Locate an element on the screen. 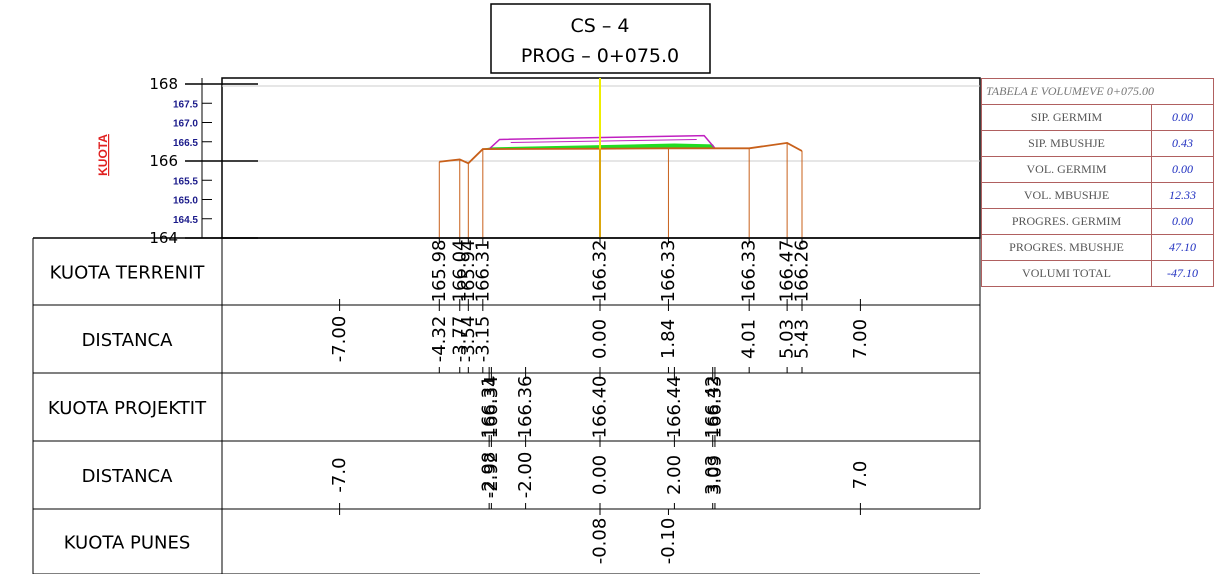 The height and width of the screenshot is (574, 1224). volume-label: PROGRES. GERMIM is located at coordinates (1066, 221).